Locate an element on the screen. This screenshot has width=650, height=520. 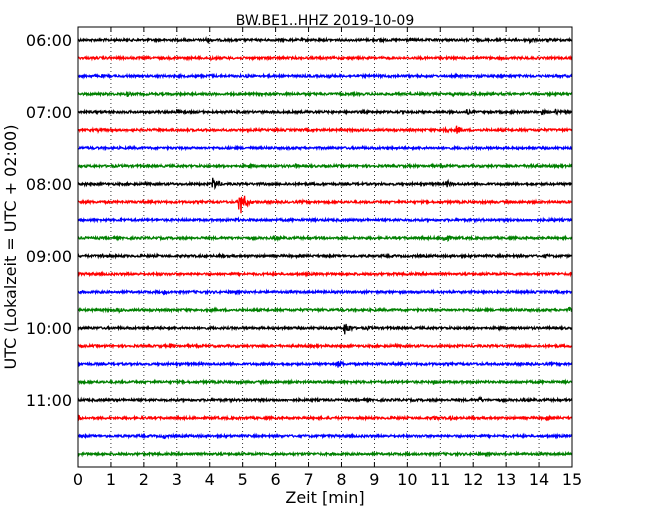
x-tick-label-12: 12 is located at coordinates (473, 479).